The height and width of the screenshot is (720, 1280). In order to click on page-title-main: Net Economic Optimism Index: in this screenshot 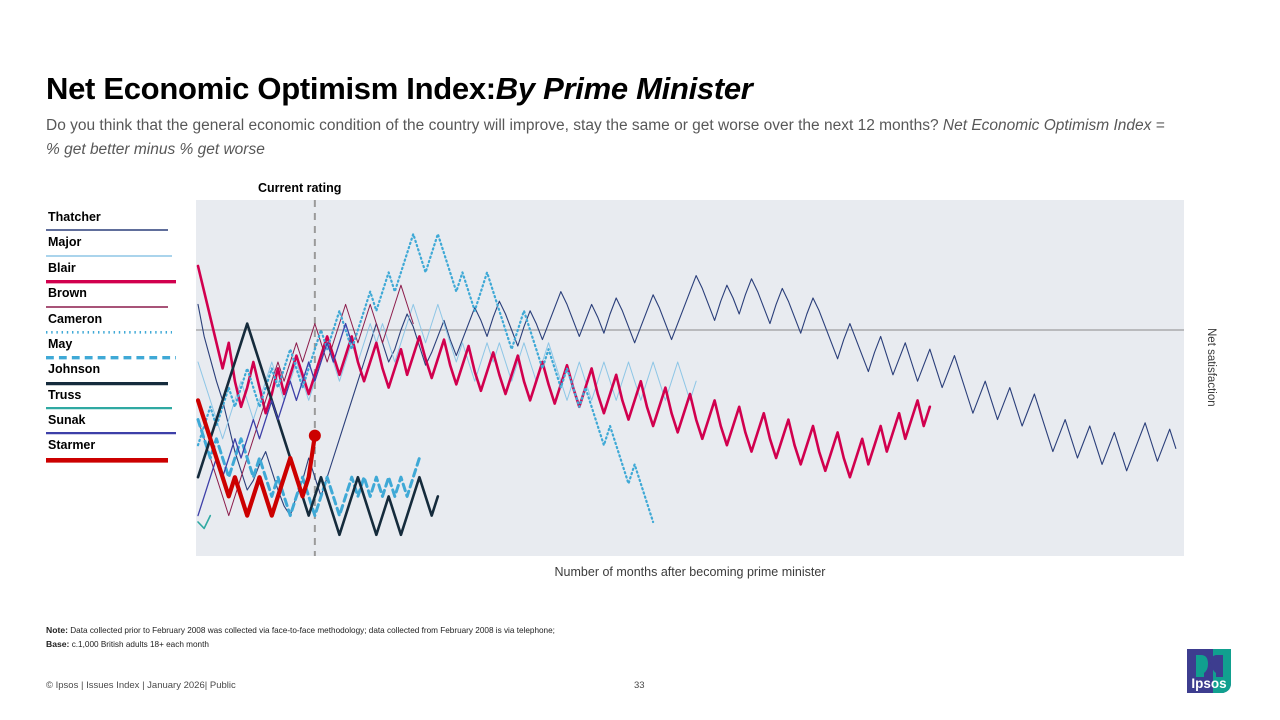, I will do `click(271, 88)`.